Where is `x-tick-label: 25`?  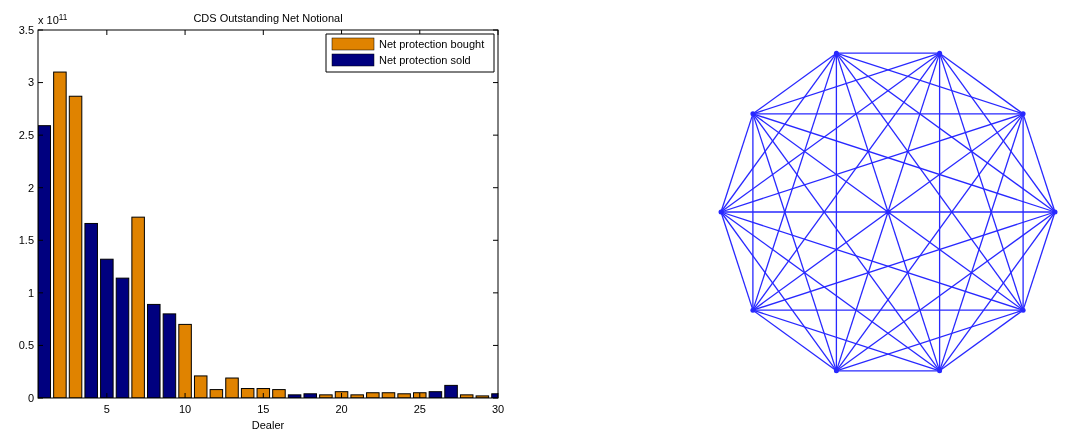
x-tick-label: 25 is located at coordinates (419, 409).